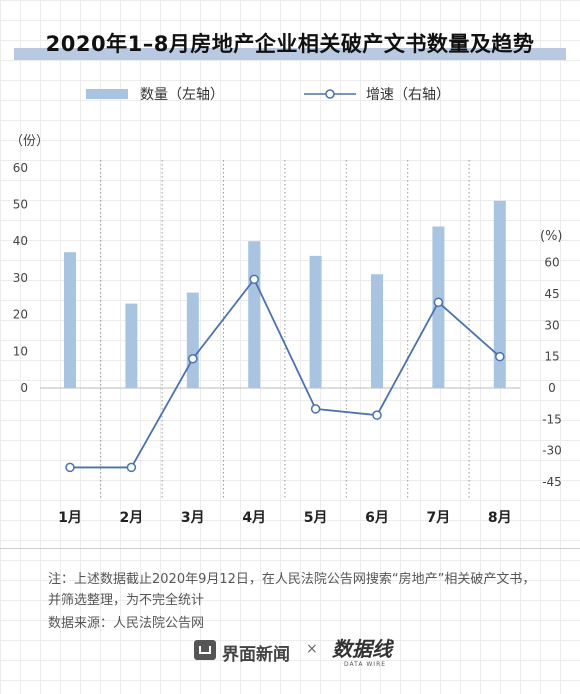 The image size is (580, 694). What do you see at coordinates (132, 518) in the screenshot?
I see `x-axis-label: 2月` at bounding box center [132, 518].